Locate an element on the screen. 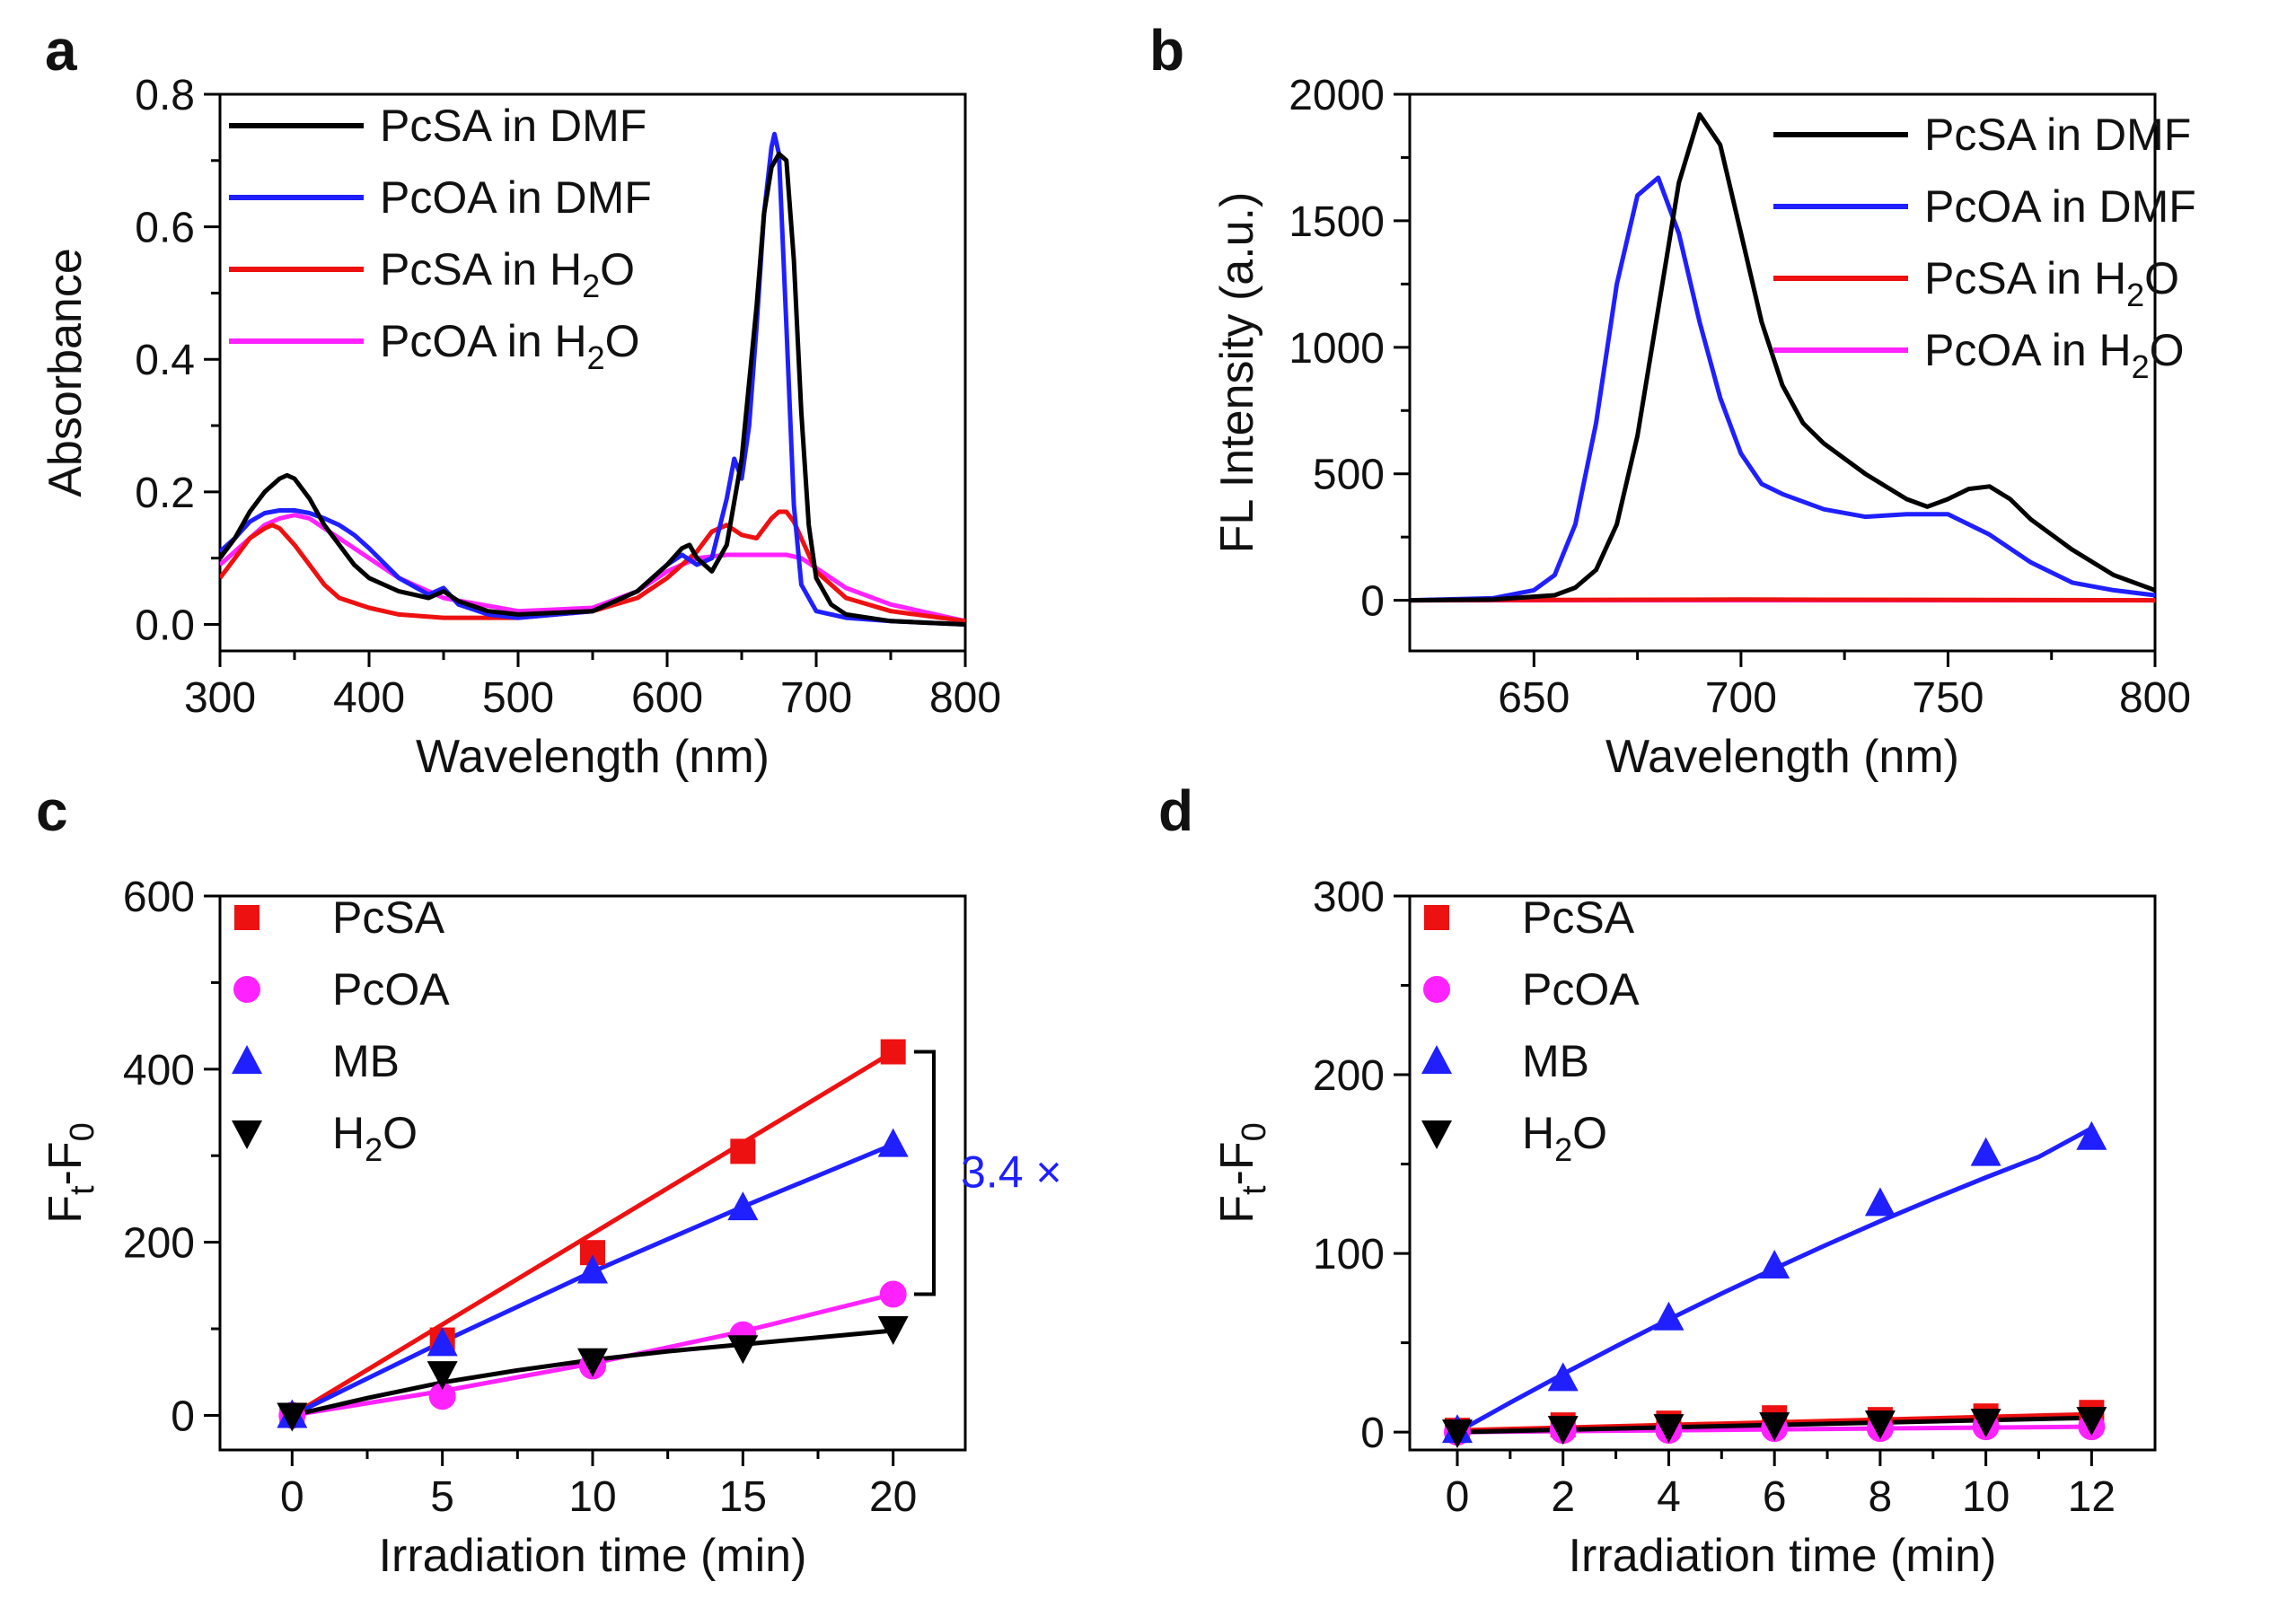  x-tick-label: 20 is located at coordinates (893, 1497).